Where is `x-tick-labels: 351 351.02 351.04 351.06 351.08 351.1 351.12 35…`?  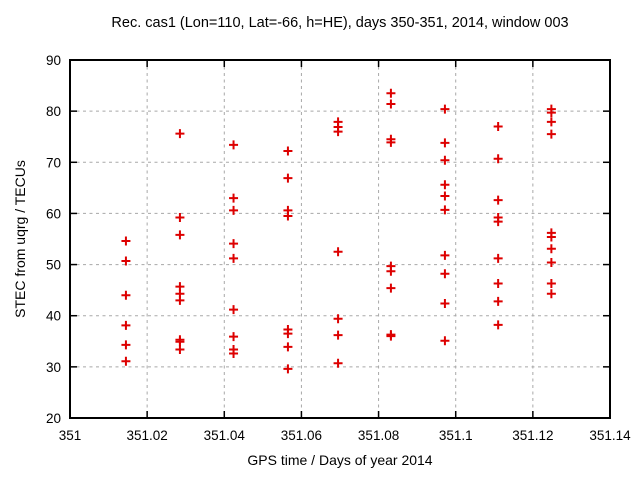 x-tick-labels: 351 351.02 351.04 351.06 351.08 351.1 351.12 35… is located at coordinates (345, 435).